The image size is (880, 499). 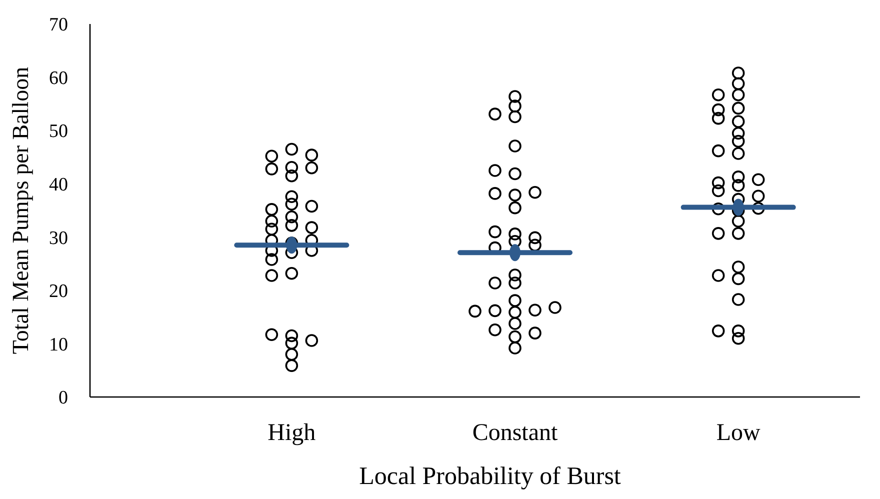 I want to click on y-tick-label: 30, so click(x=58, y=238).